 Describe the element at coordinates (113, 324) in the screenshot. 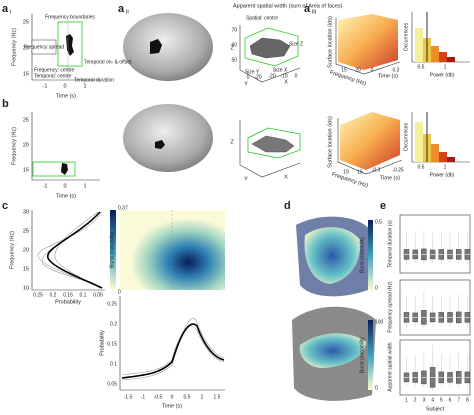

I see `tick-label: 0.2` at that location.